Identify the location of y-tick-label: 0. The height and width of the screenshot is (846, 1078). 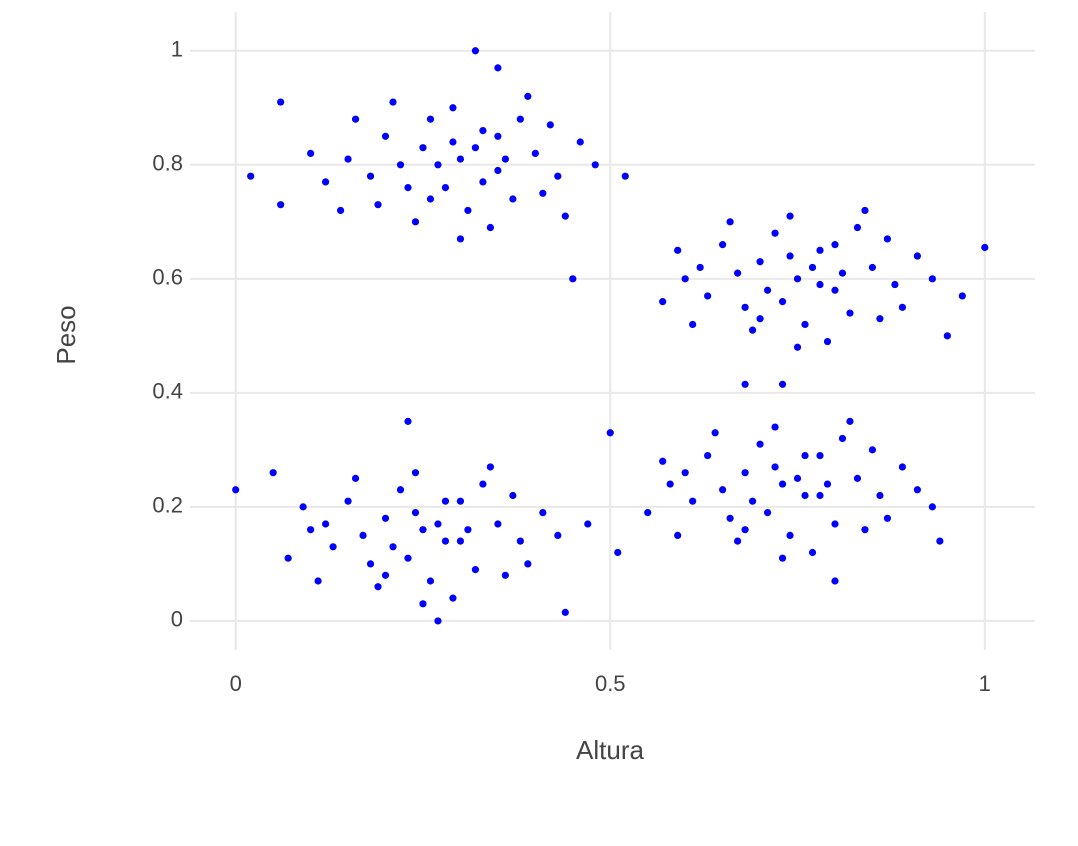
(177, 619).